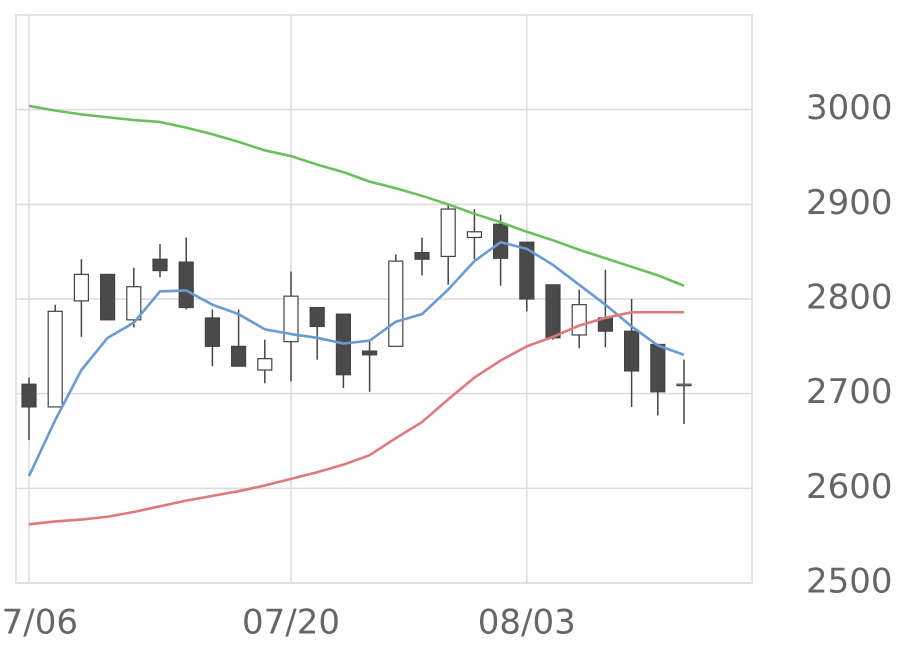  I want to click on y-tick-label: 2800, so click(849, 298).